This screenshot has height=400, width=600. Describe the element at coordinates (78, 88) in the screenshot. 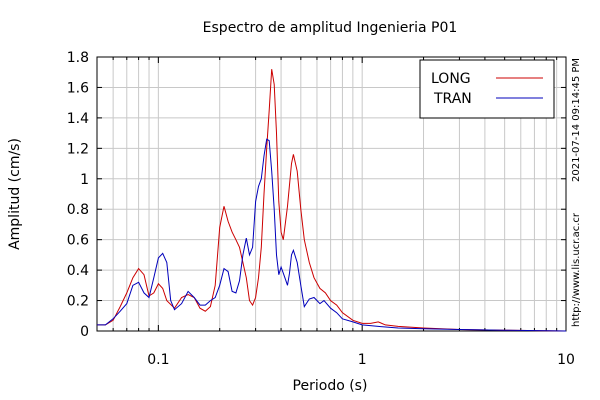

I see `y-tick-label: 1.6` at that location.